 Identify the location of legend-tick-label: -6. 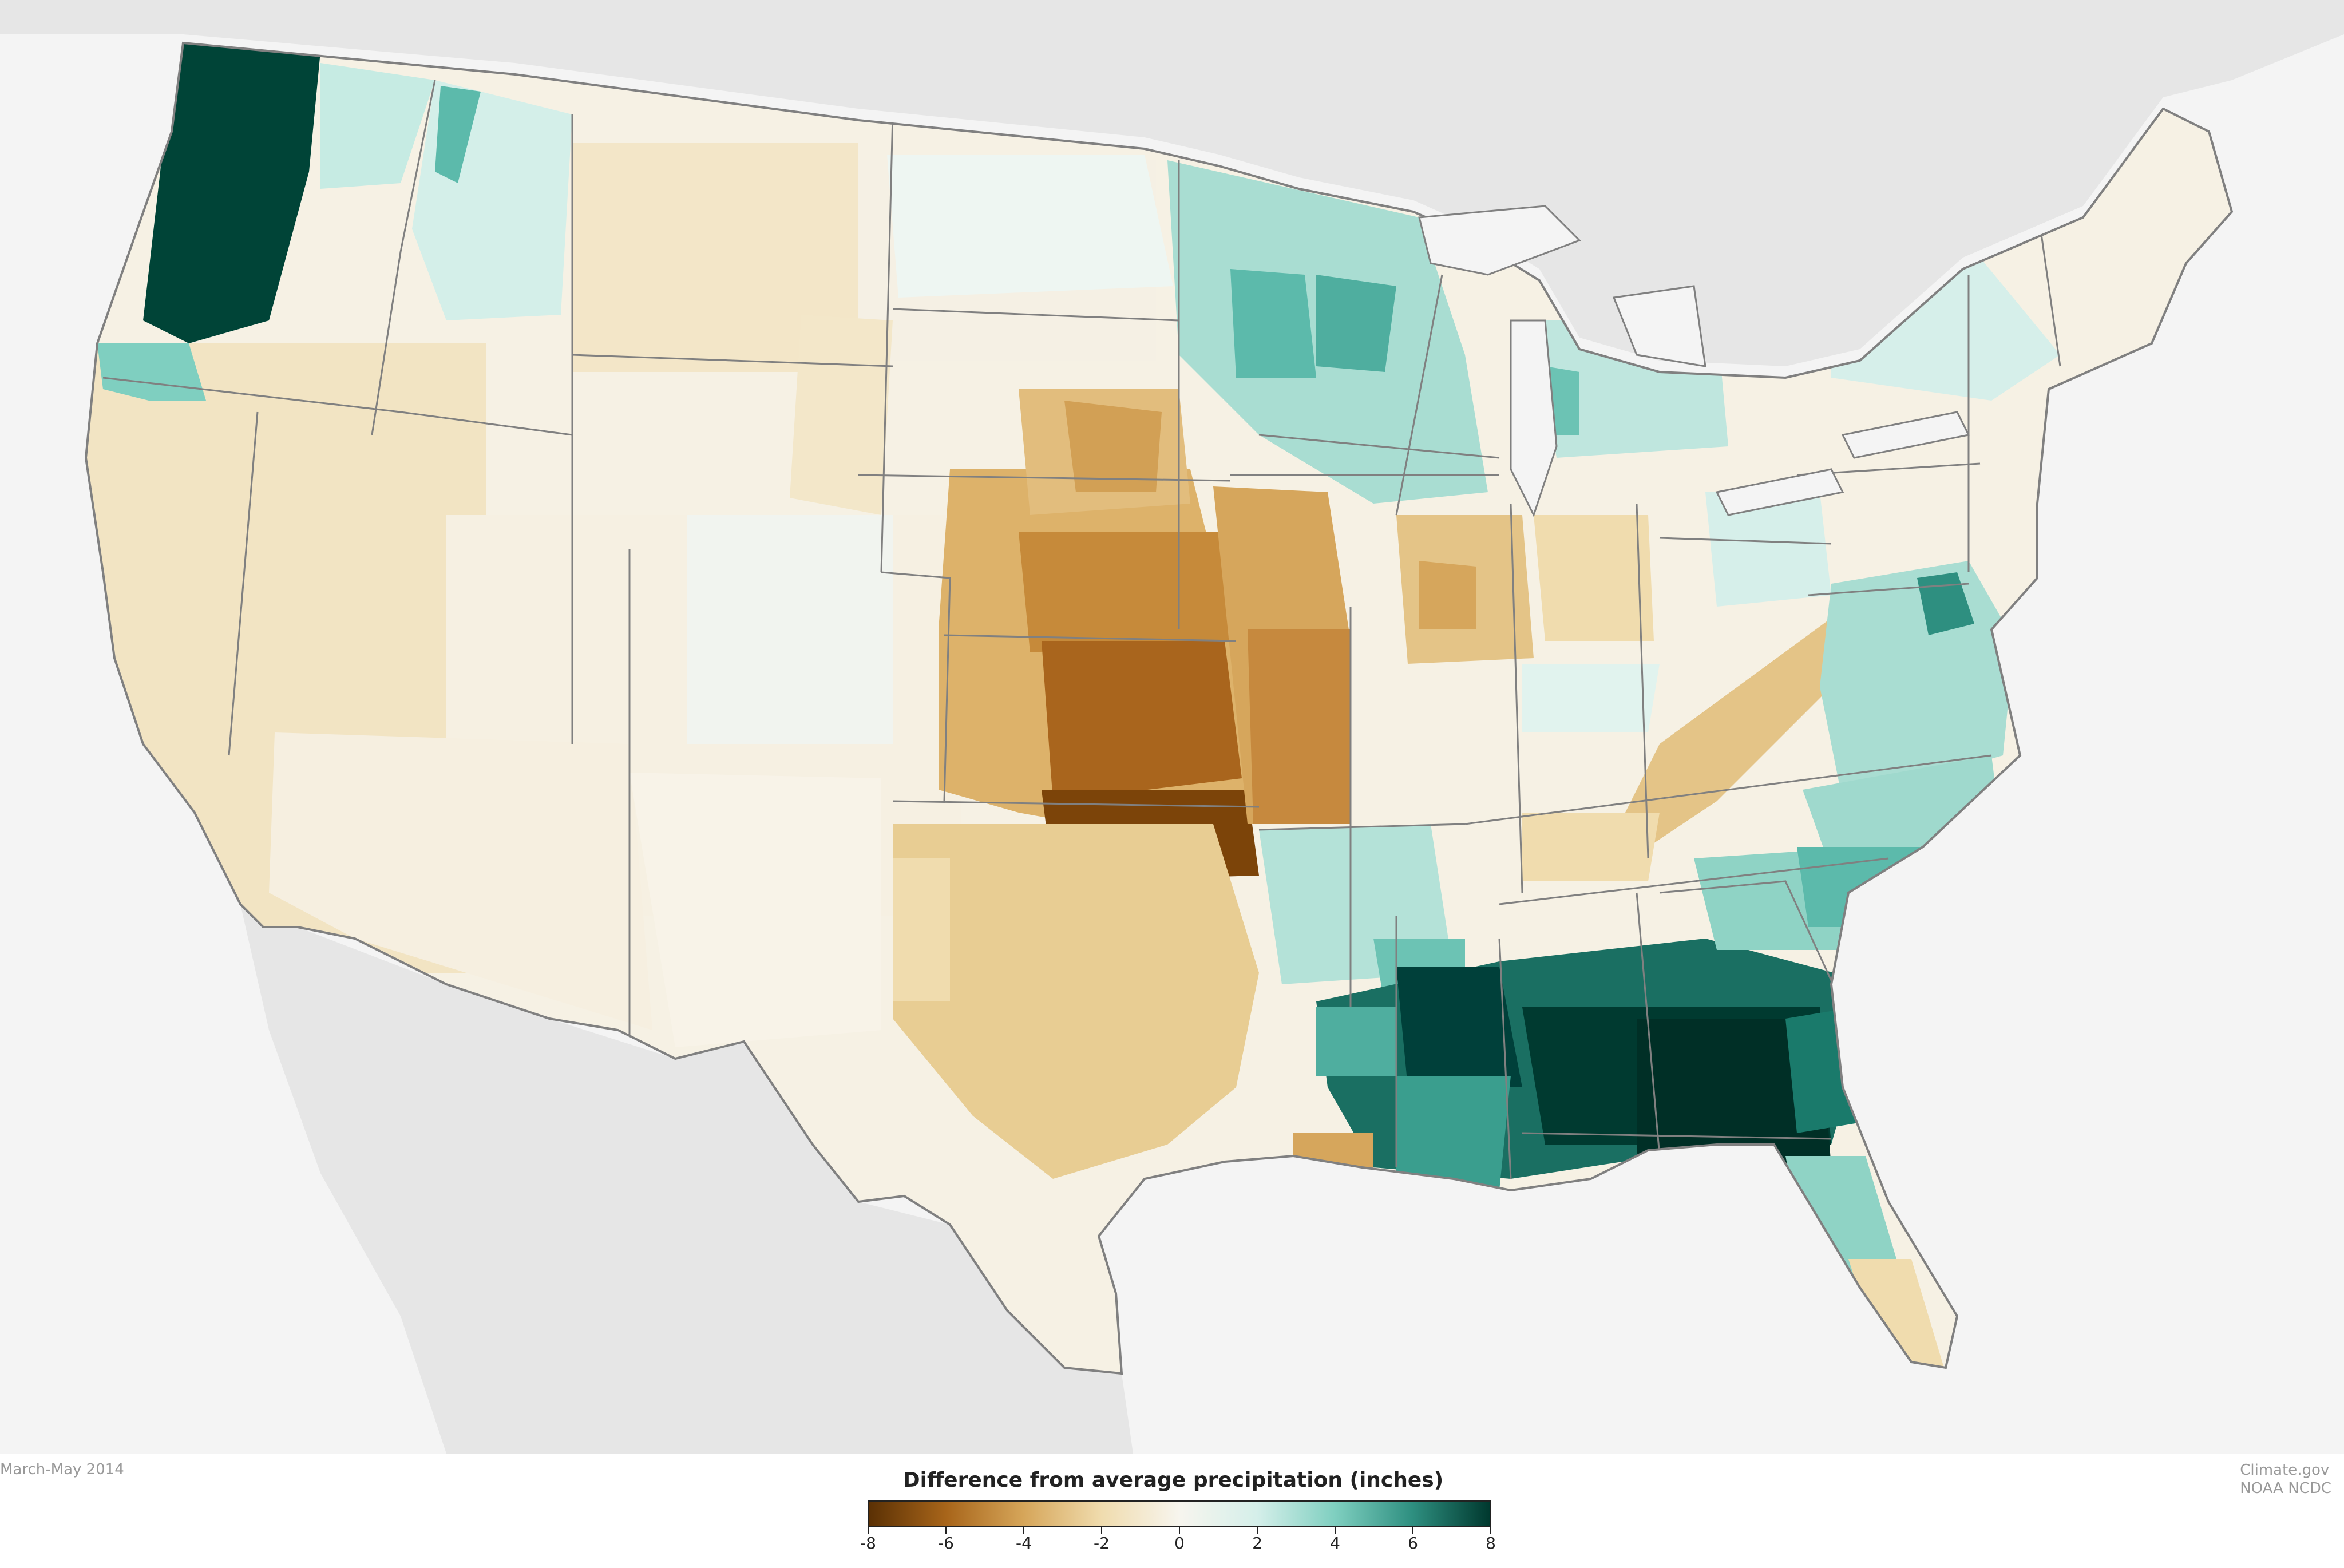
(946, 1543).